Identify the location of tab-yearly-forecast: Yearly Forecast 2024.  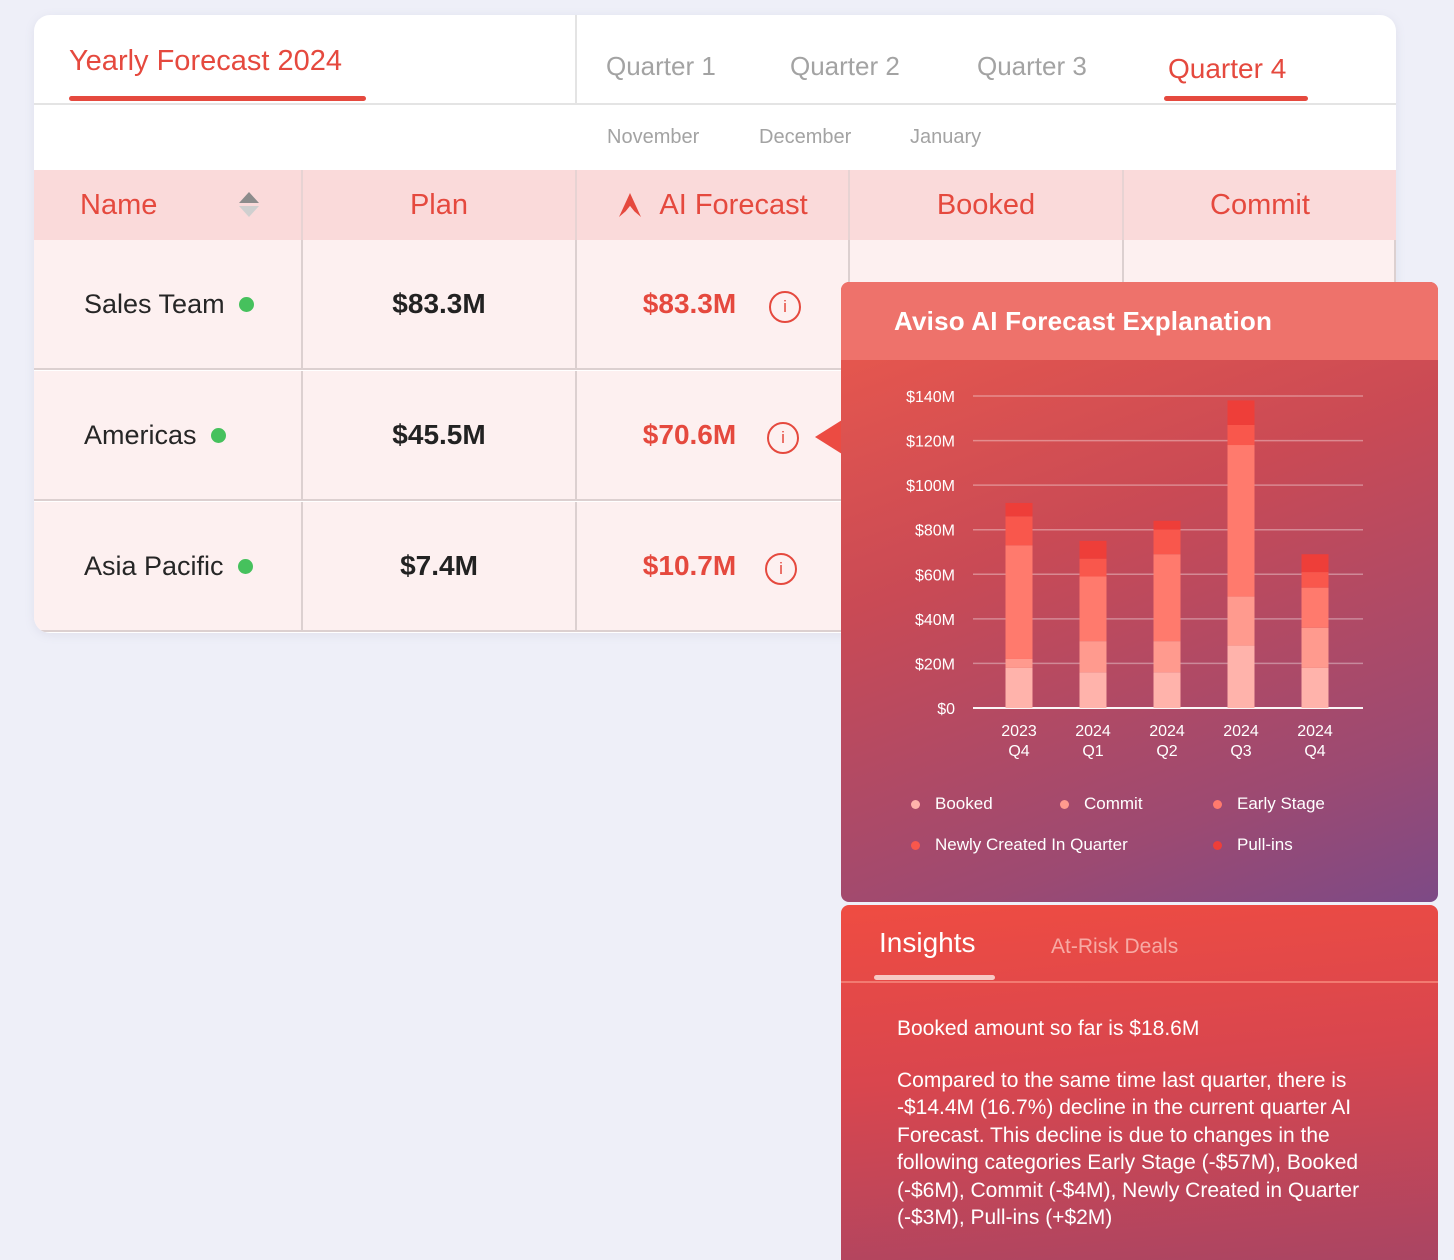
(205, 61).